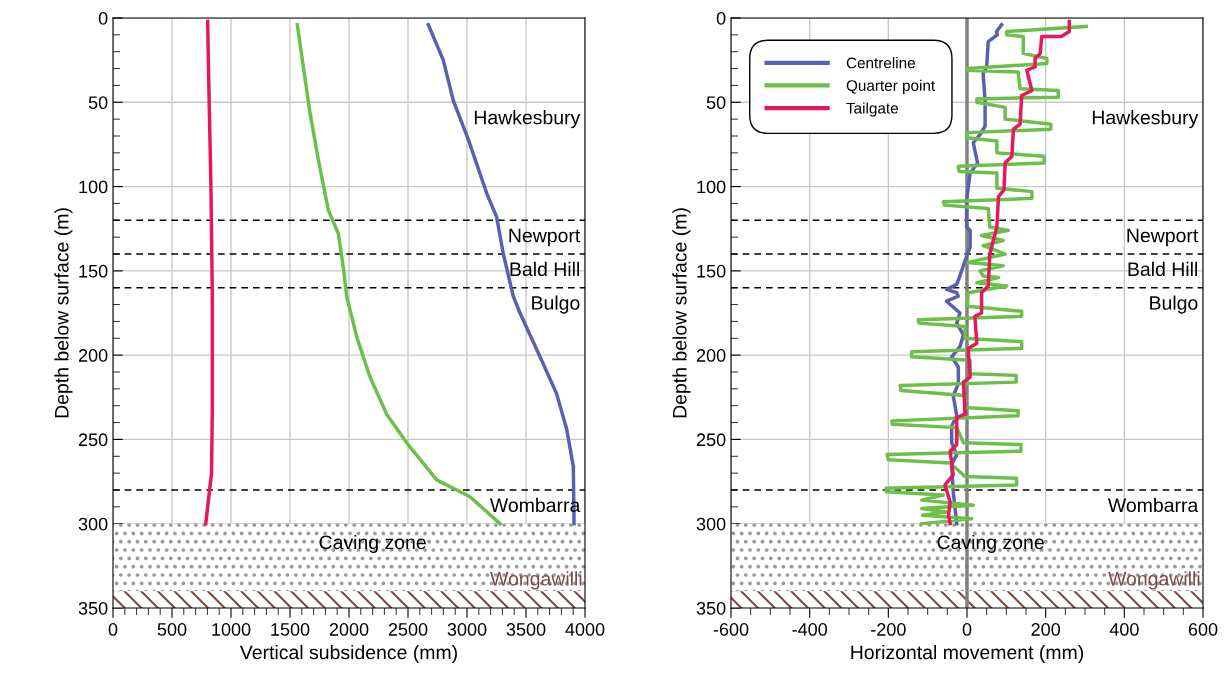  What do you see at coordinates (731, 629) in the screenshot?
I see `x-tick-label: -600` at bounding box center [731, 629].